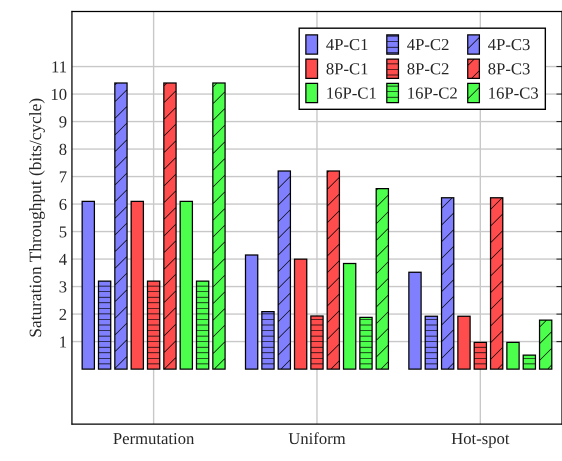 This screenshot has width=562, height=461. What do you see at coordinates (63, 176) in the screenshot?
I see `y-tick-label: 7` at bounding box center [63, 176].